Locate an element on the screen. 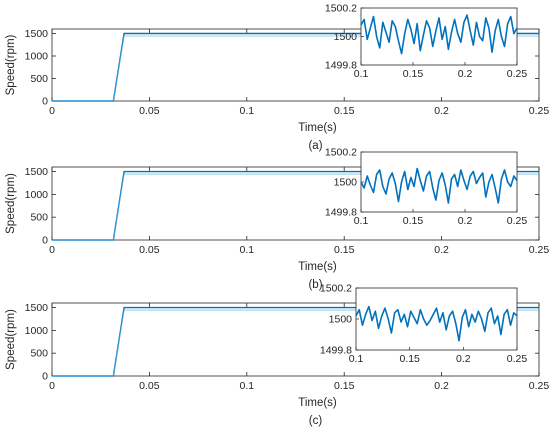 The image size is (550, 432). inset-plot-area is located at coordinates (436, 319).